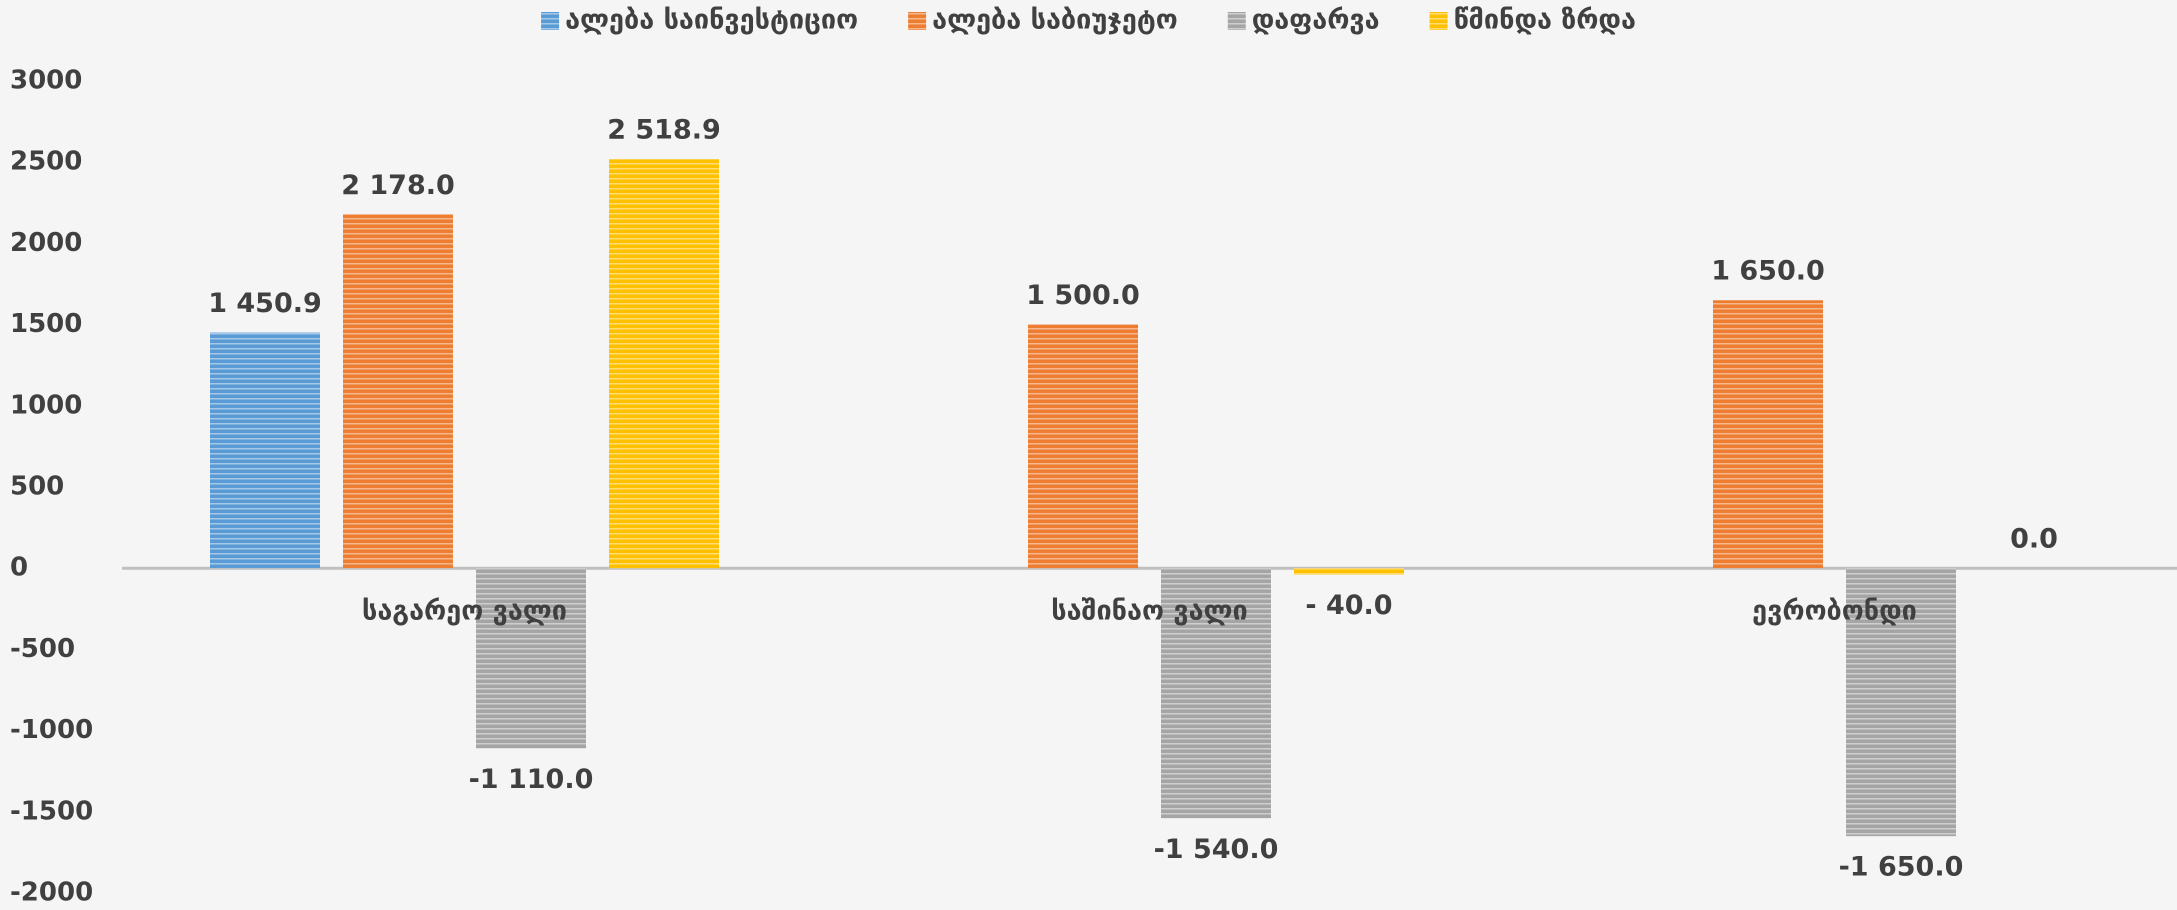 This screenshot has width=2177, height=910. Describe the element at coordinates (51, 893) in the screenshot. I see `y-tick-label: -2000` at that location.